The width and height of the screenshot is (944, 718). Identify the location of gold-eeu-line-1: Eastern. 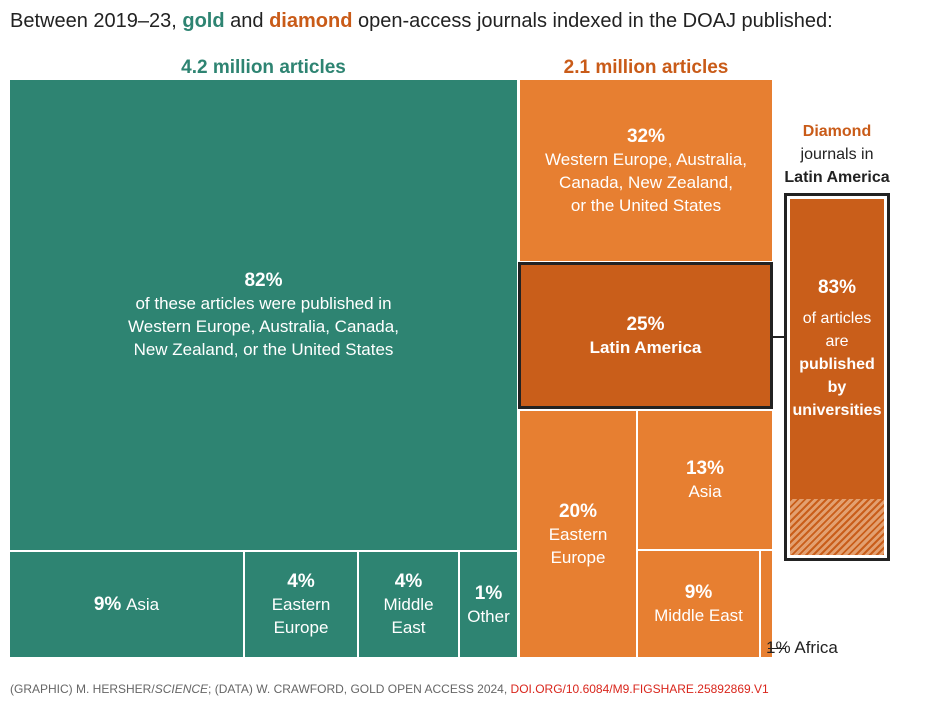
(301, 604).